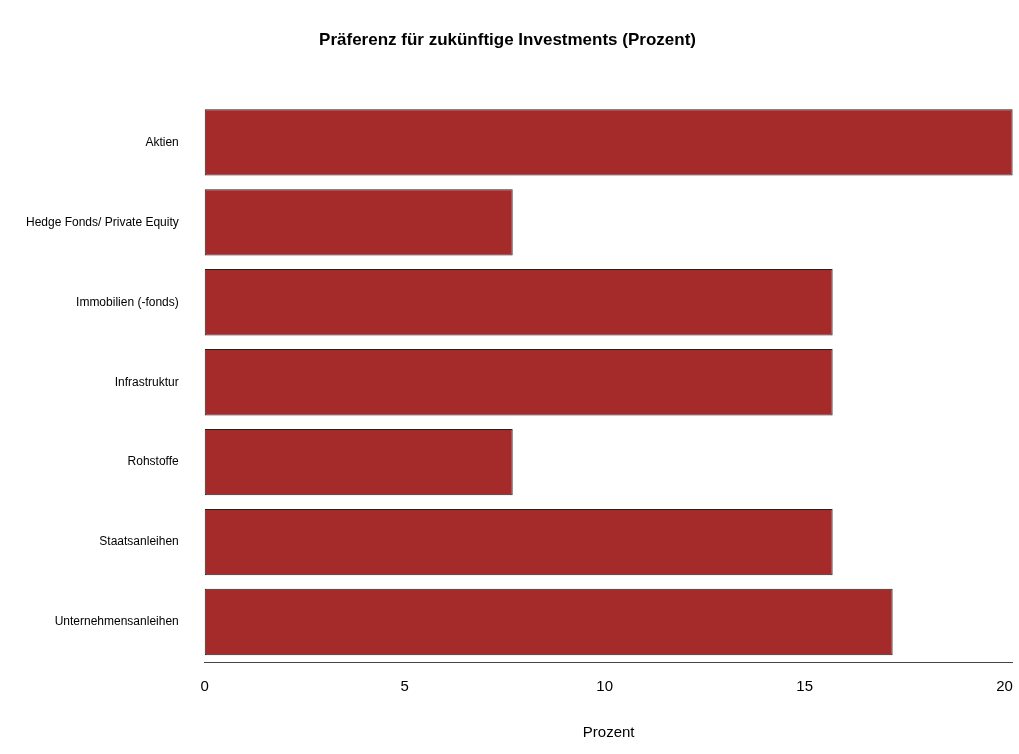 The image size is (1019, 754). I want to click on x-tick-label: 5, so click(404, 686).